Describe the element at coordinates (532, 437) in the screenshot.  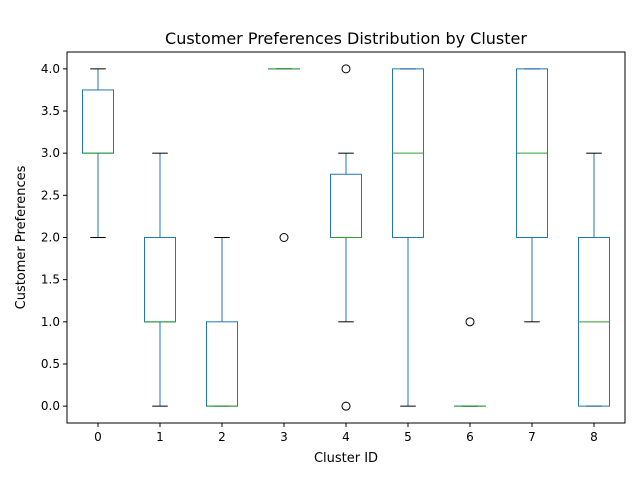
I see `x-tick-label: 7` at that location.